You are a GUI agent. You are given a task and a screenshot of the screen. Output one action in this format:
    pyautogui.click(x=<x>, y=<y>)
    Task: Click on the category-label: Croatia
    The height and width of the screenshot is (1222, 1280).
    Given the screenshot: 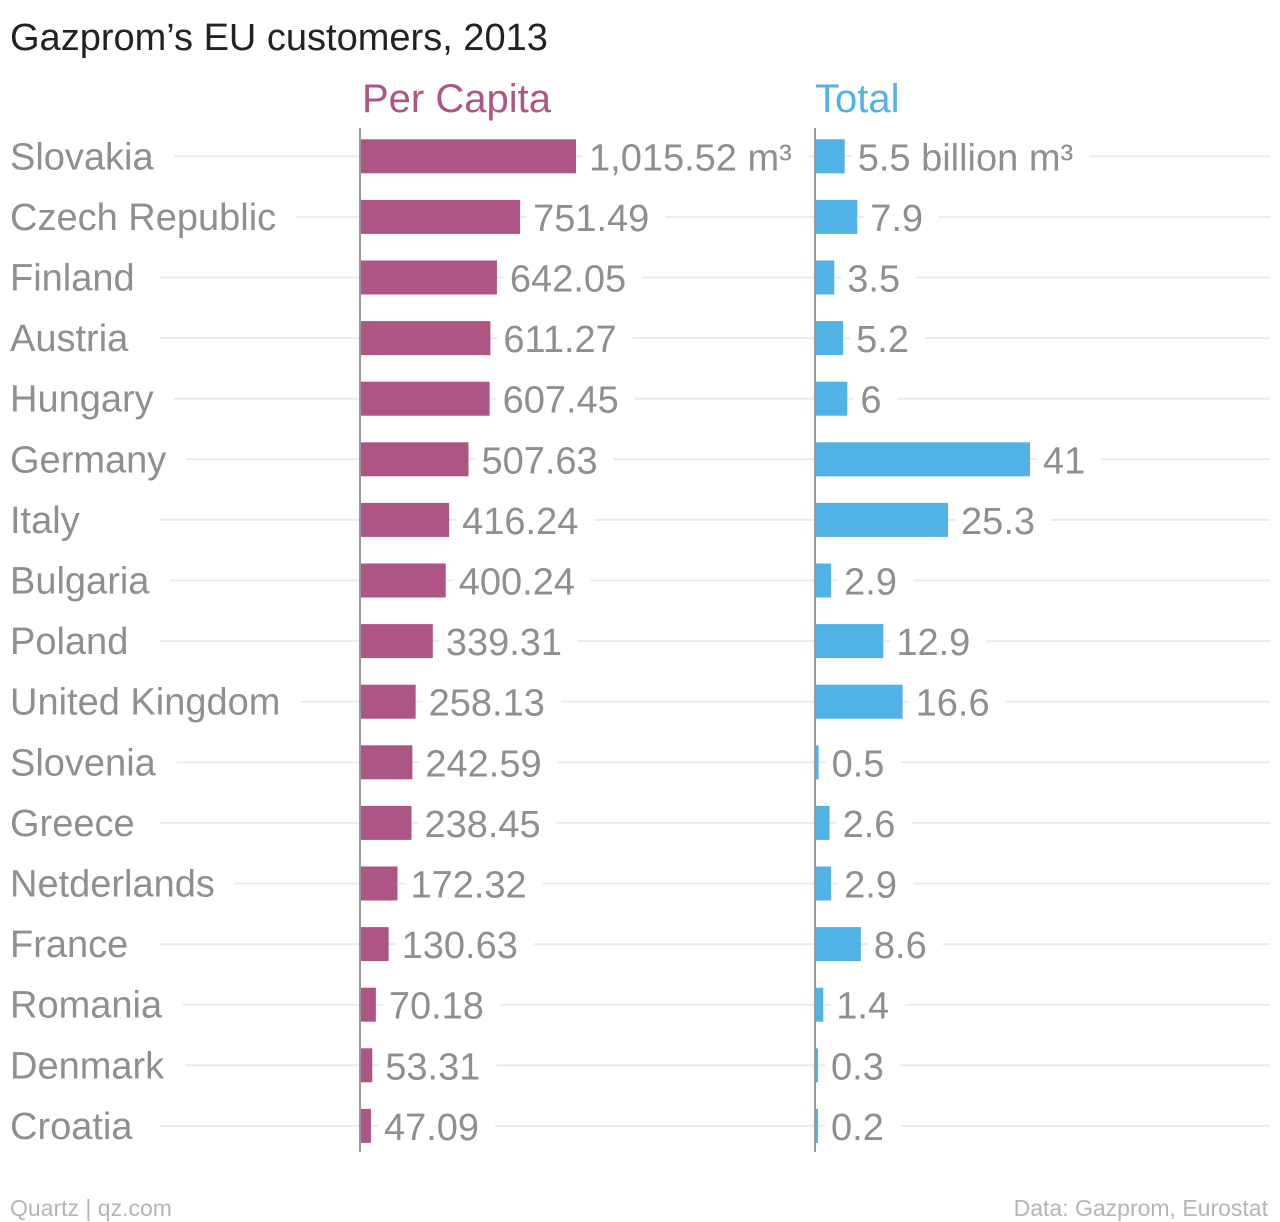 What is the action you would take?
    pyautogui.click(x=71, y=1127)
    